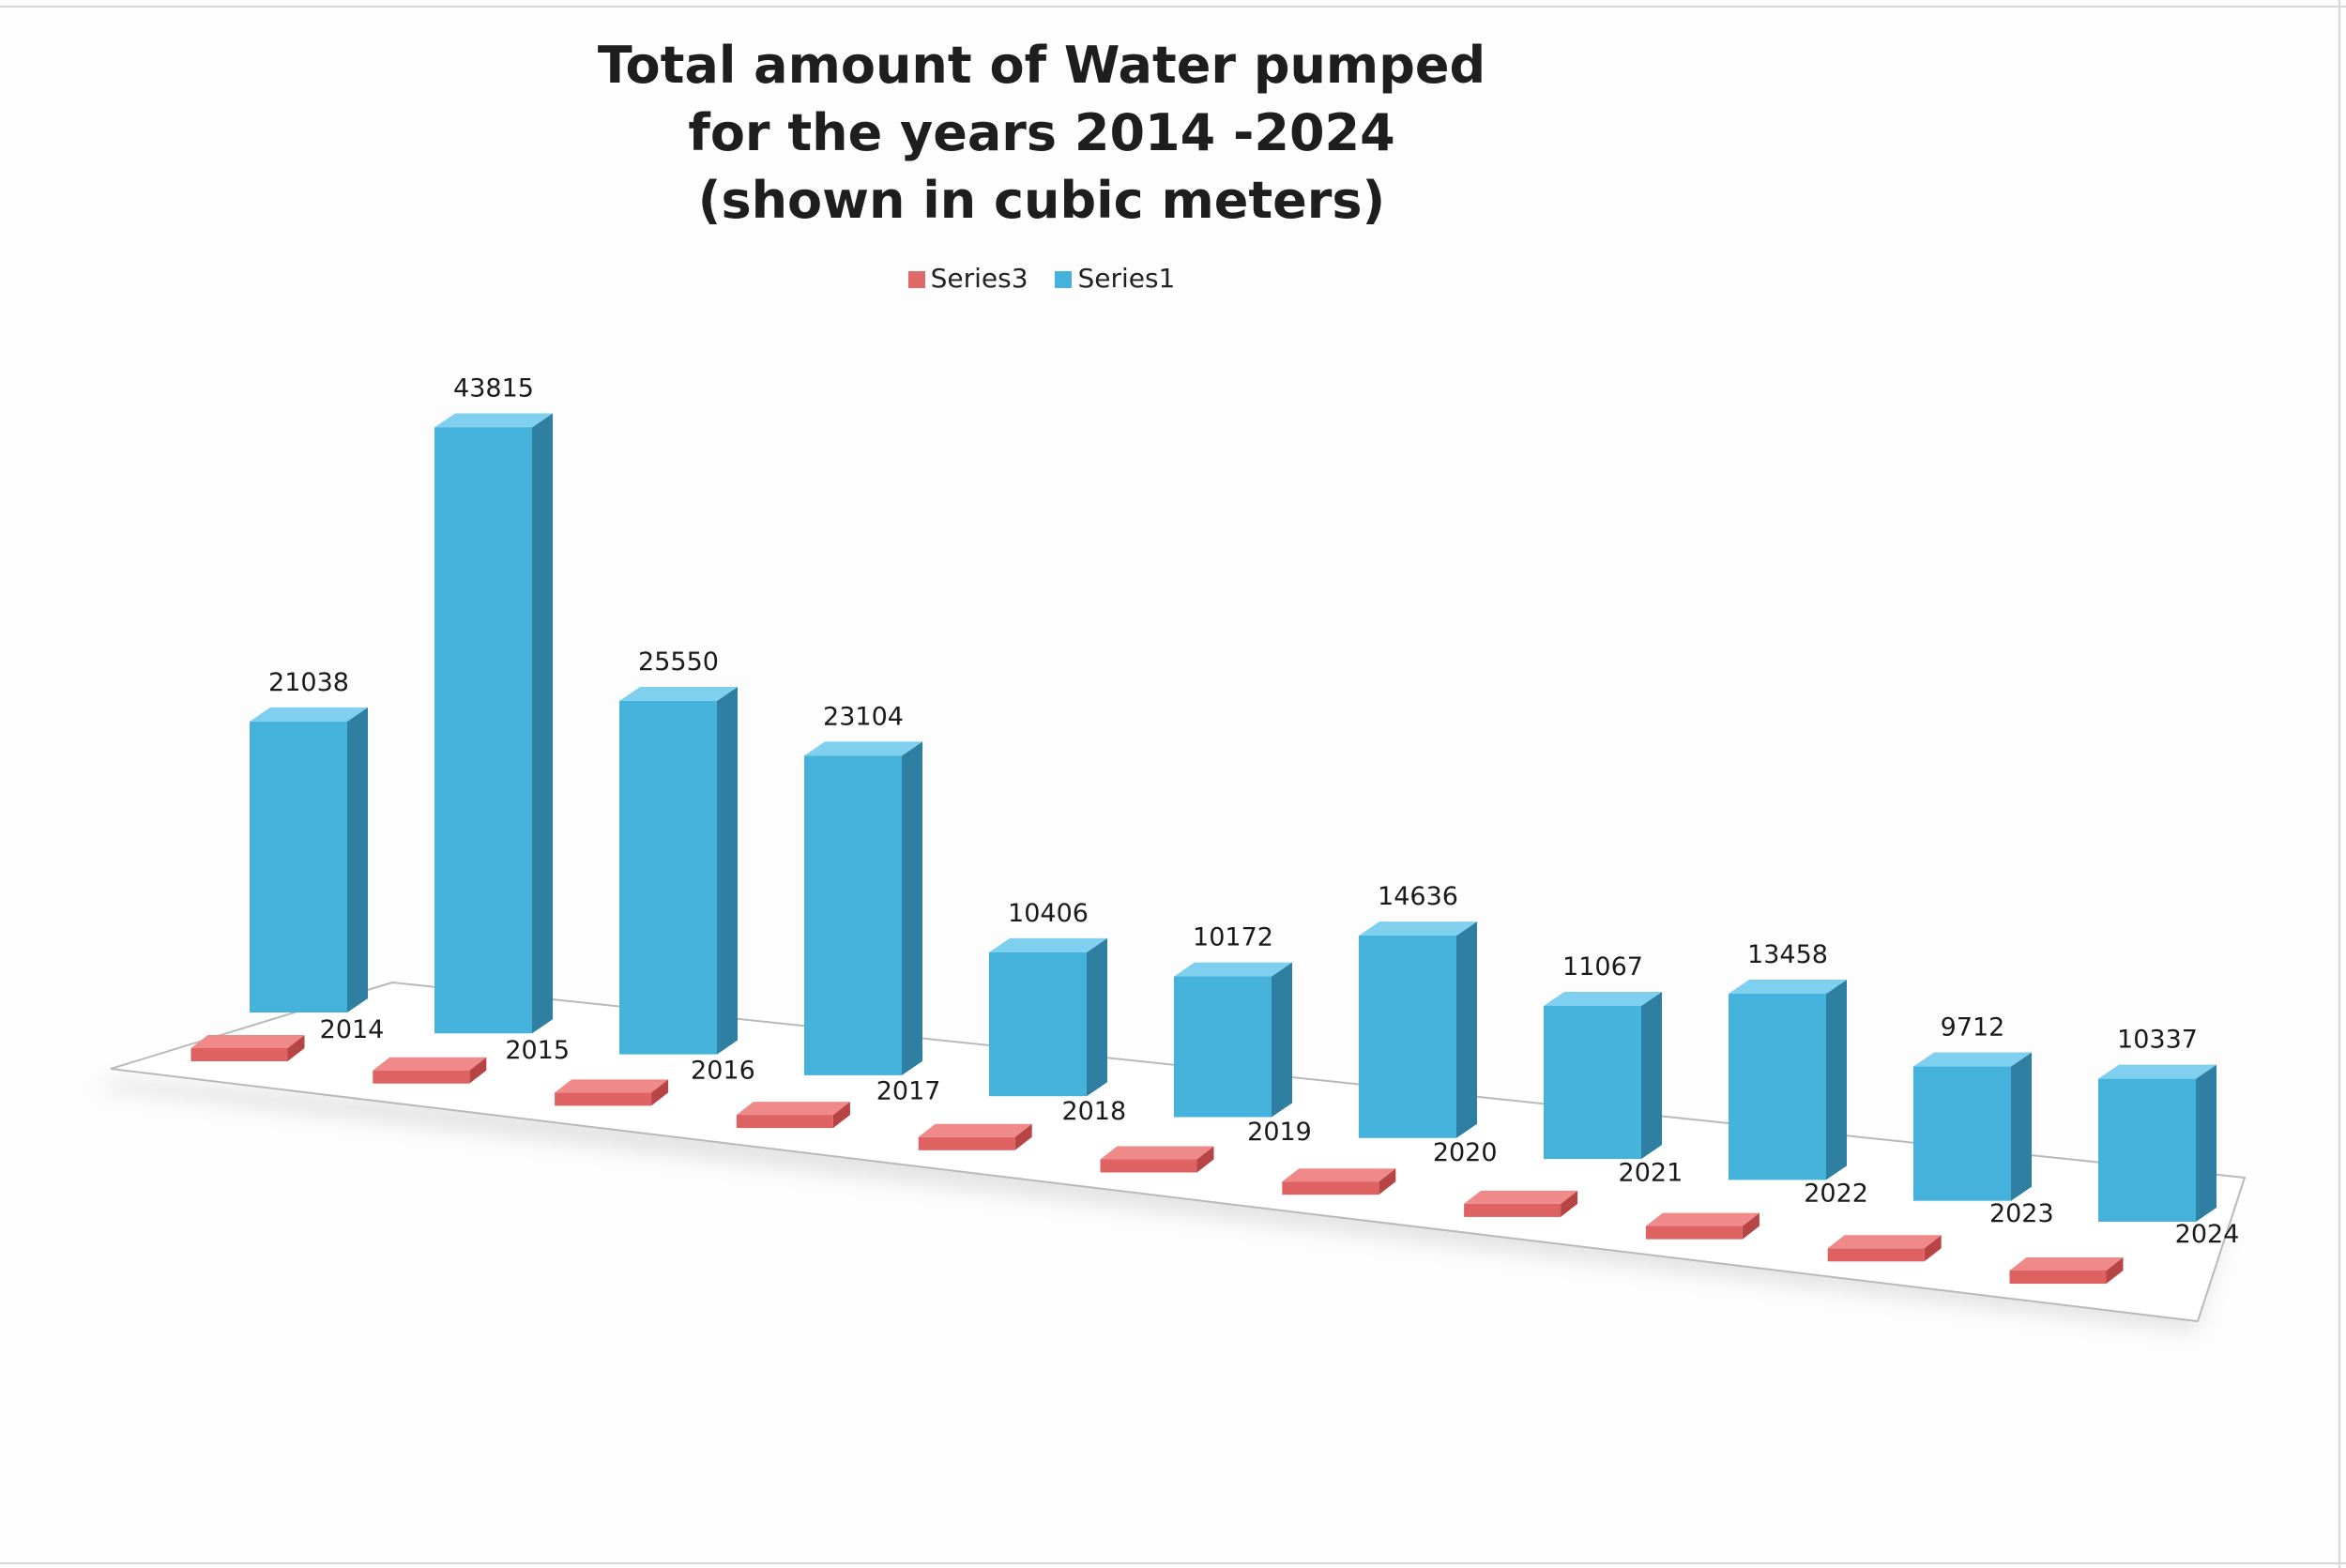 This screenshot has width=2346, height=1568. What do you see at coordinates (916, 279) in the screenshot?
I see `legend-swatch-series3` at bounding box center [916, 279].